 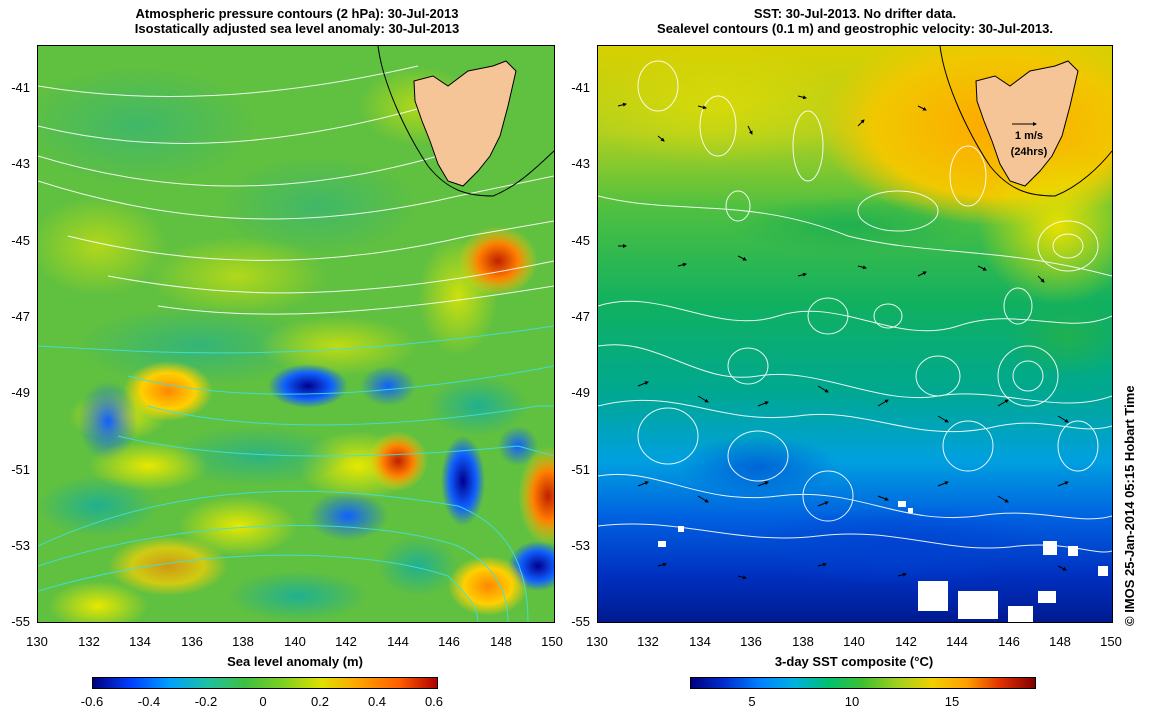 What do you see at coordinates (20, 621) in the screenshot?
I see `left-ytick: -55` at bounding box center [20, 621].